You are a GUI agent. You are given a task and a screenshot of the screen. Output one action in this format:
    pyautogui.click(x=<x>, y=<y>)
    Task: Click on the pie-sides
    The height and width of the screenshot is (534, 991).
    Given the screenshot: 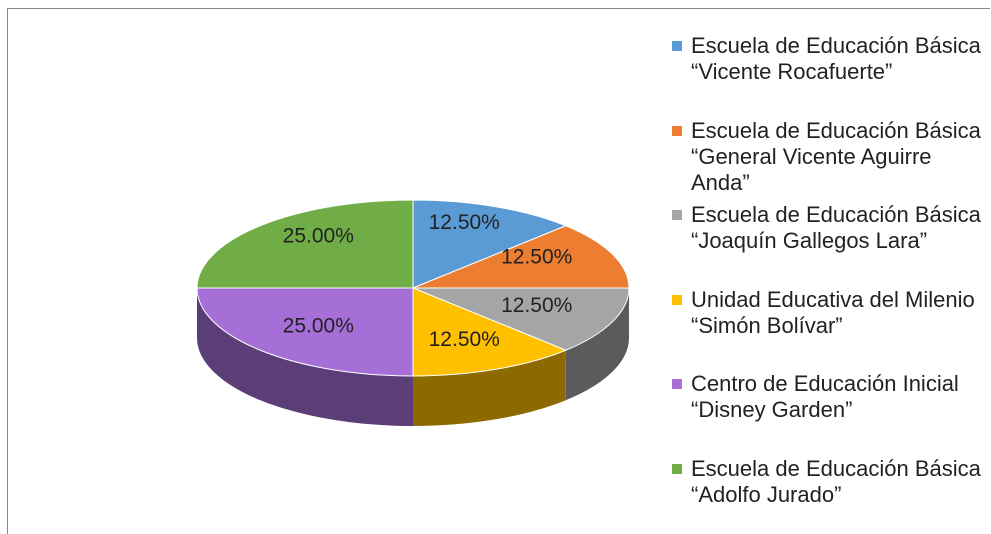 What is the action you would take?
    pyautogui.click(x=413, y=357)
    